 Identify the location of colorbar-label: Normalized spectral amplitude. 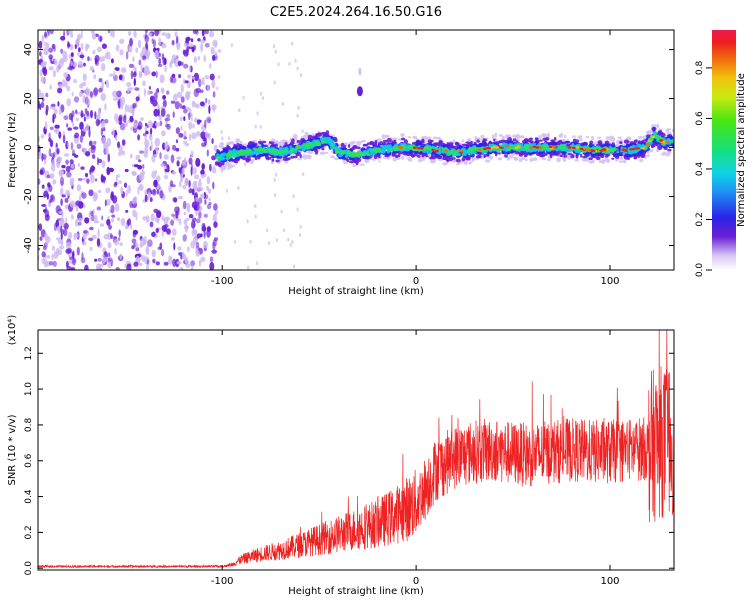
(741, 150).